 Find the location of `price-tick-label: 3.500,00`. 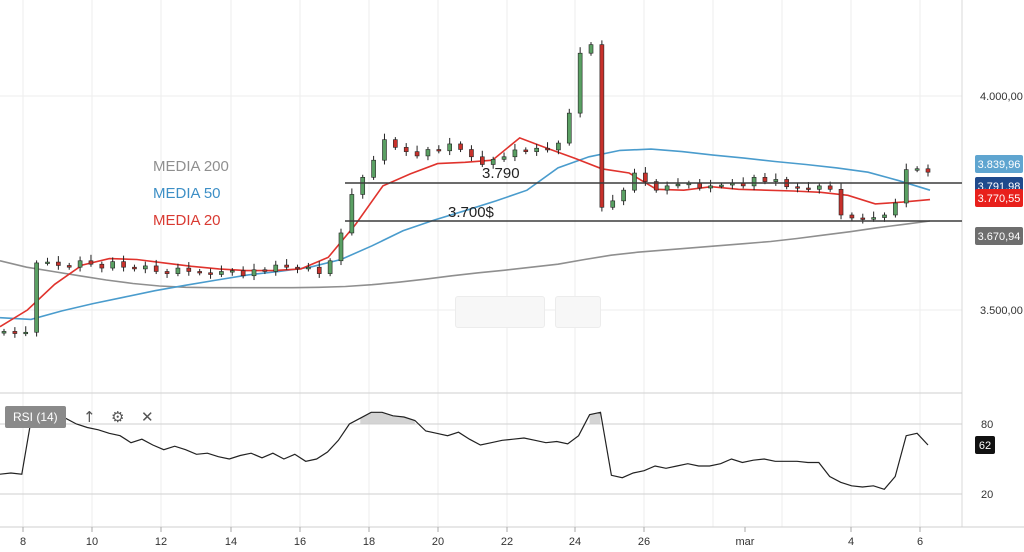

price-tick-label: 3.500,00 is located at coordinates (1001, 311).